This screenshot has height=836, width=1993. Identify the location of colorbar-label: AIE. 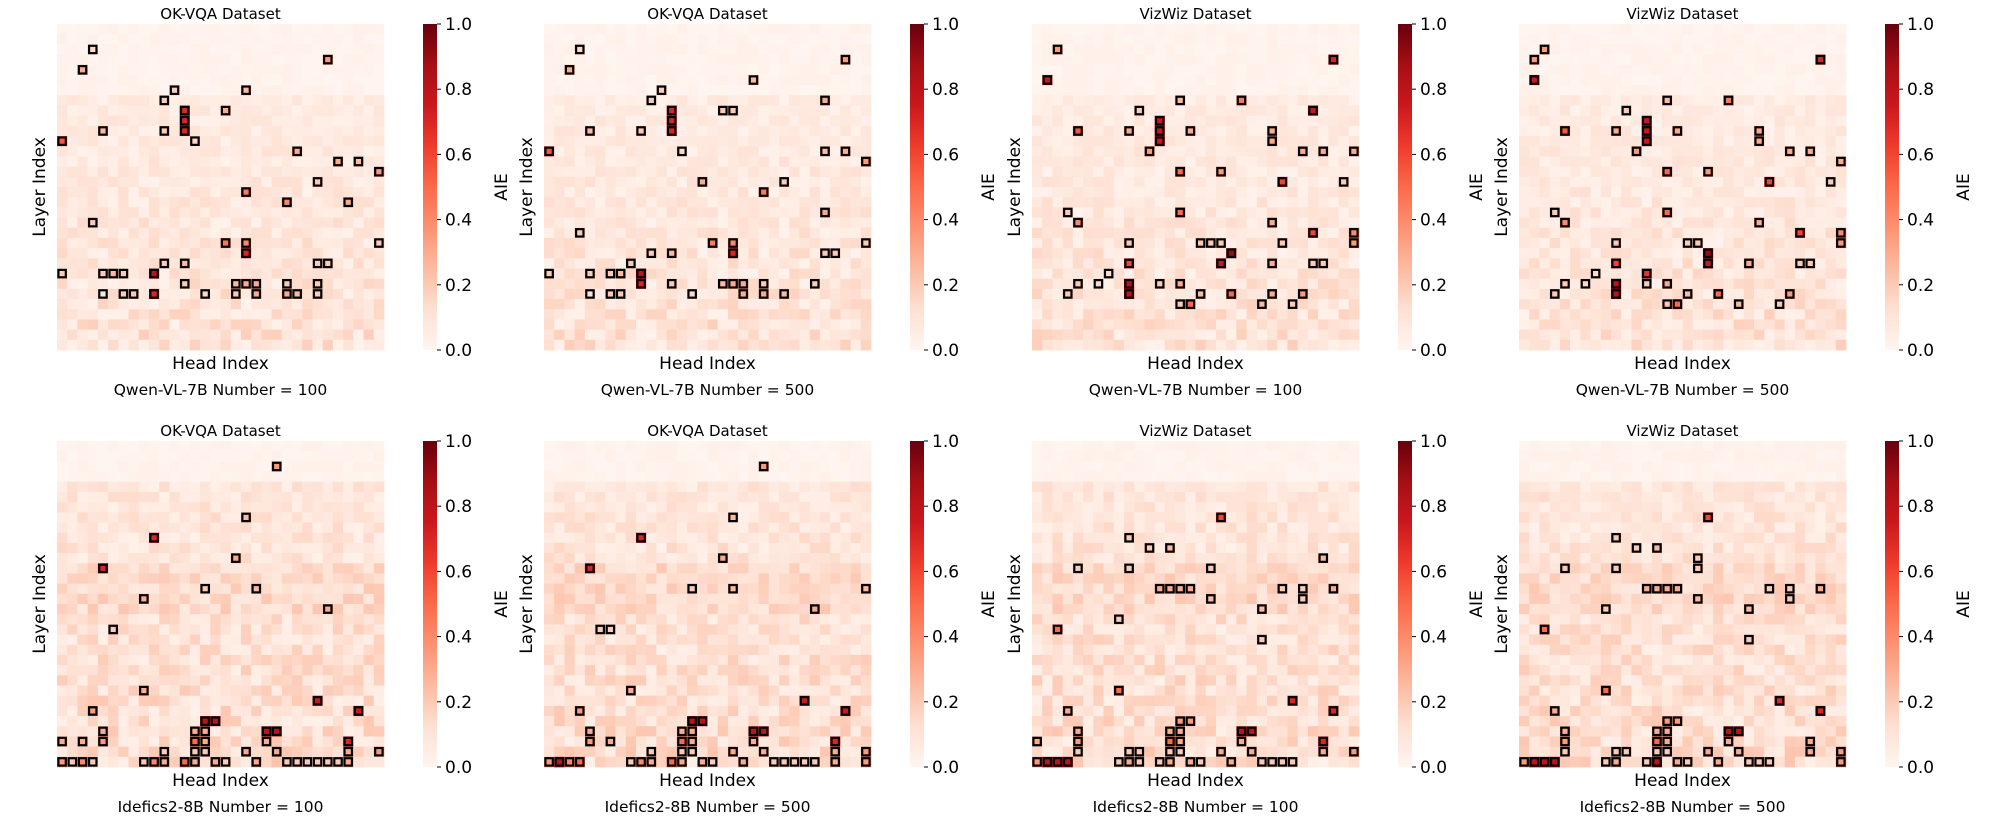
(989, 186).